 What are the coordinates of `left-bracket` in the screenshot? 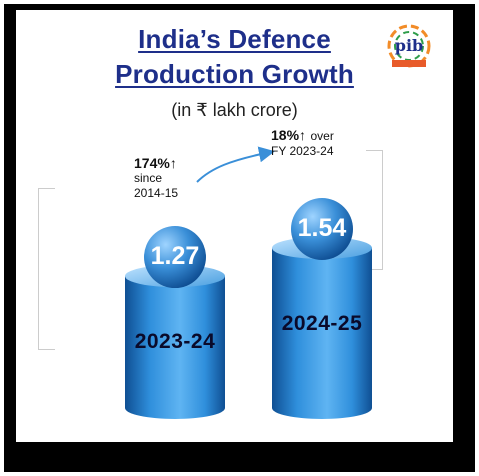 It's located at (46, 269).